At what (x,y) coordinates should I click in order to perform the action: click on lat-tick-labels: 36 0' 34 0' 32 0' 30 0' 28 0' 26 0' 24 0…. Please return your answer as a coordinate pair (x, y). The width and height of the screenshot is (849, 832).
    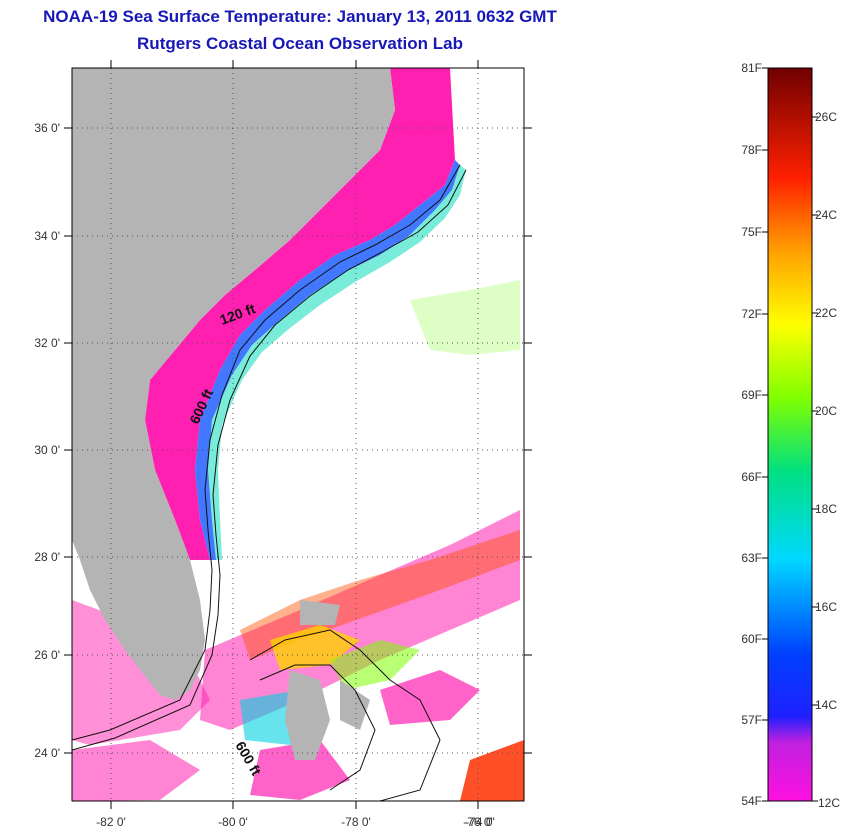
    Looking at the image, I should click on (47, 440).